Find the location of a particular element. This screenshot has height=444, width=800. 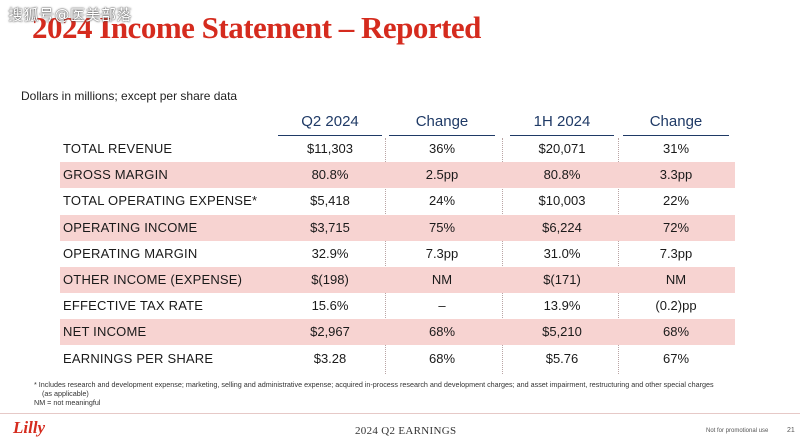

row-label: OPERATING INCOME is located at coordinates (130, 227).